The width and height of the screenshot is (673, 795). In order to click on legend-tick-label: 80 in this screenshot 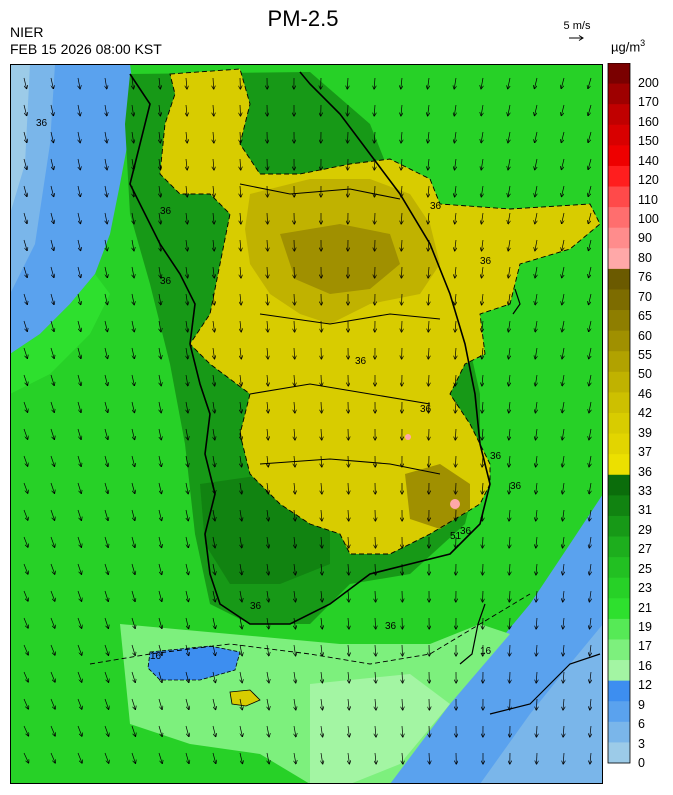, I will do `click(645, 257)`.